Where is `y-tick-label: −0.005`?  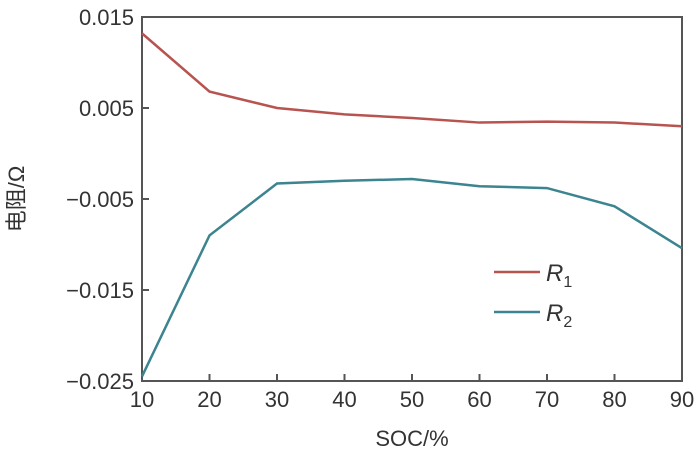 y-tick-label: −0.005 is located at coordinates (100, 199).